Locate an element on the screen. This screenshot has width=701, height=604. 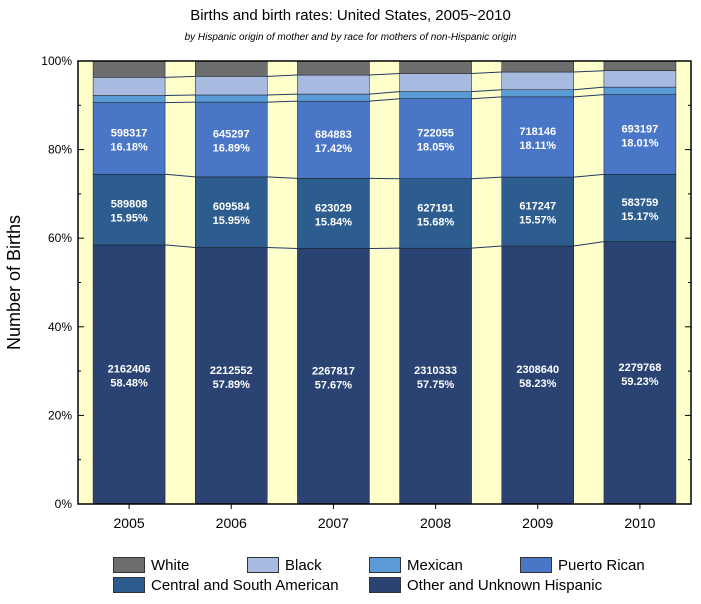
data-label-percent: 16.89% is located at coordinates (232, 148).